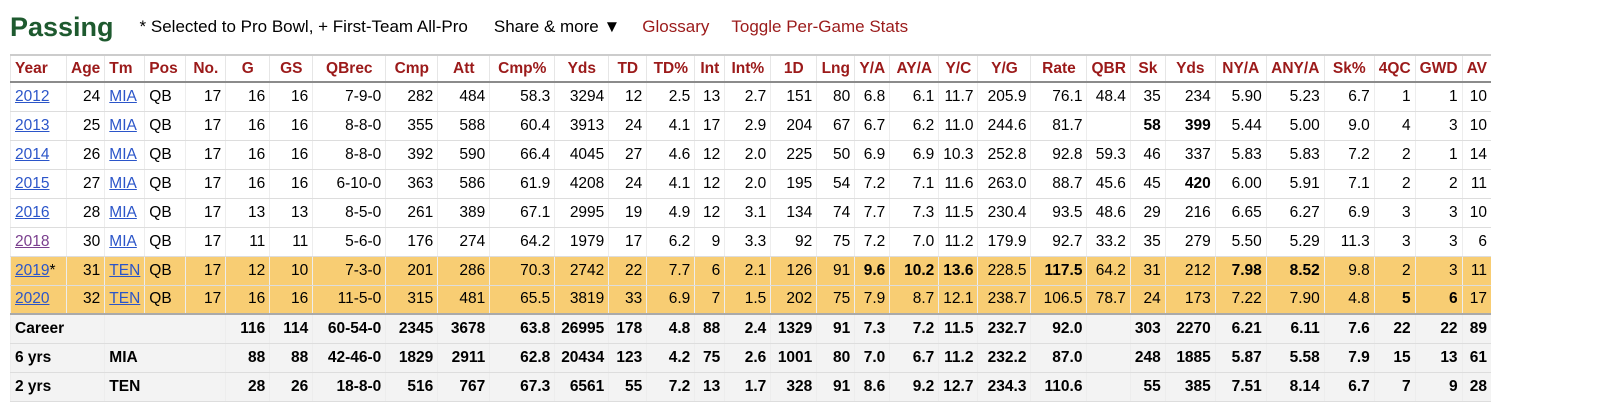 This screenshot has height=408, width=1600. What do you see at coordinates (85, 68) in the screenshot?
I see `col-header-age: Age` at bounding box center [85, 68].